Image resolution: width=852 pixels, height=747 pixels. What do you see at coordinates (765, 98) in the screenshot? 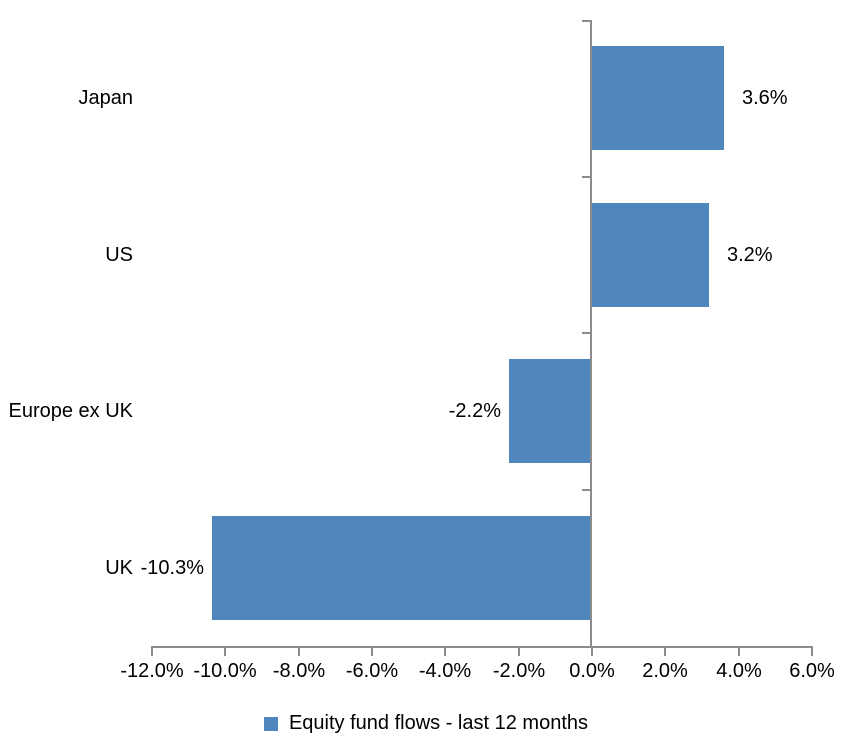
I see `value-label: 3.6%` at bounding box center [765, 98].